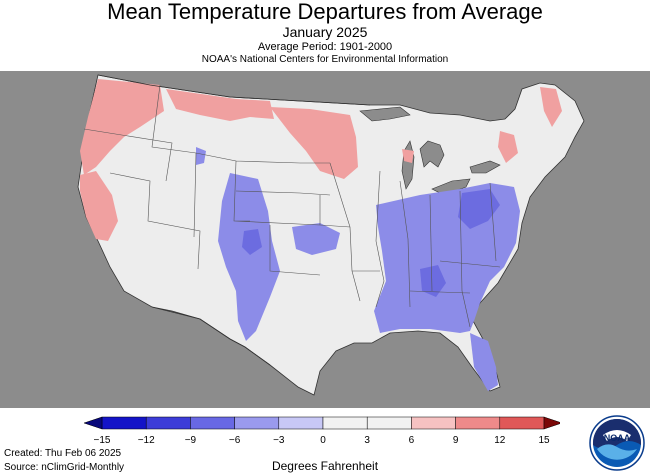 The image size is (650, 475). What do you see at coordinates (146, 440) in the screenshot?
I see `scale-tick-label: −12` at bounding box center [146, 440].